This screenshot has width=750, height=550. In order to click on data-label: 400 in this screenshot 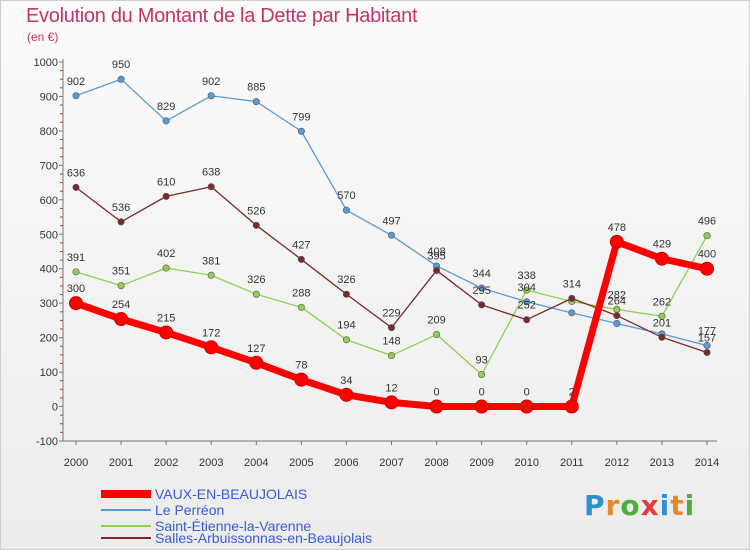, I will do `click(707, 255)`.